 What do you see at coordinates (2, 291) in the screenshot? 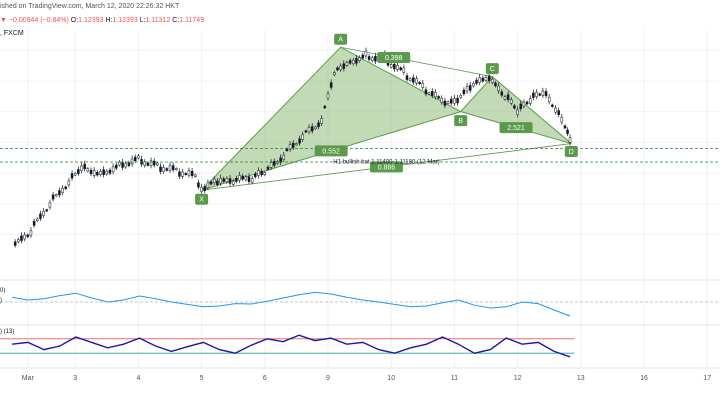
I see `indicator-1-label: 0)` at bounding box center [2, 291].